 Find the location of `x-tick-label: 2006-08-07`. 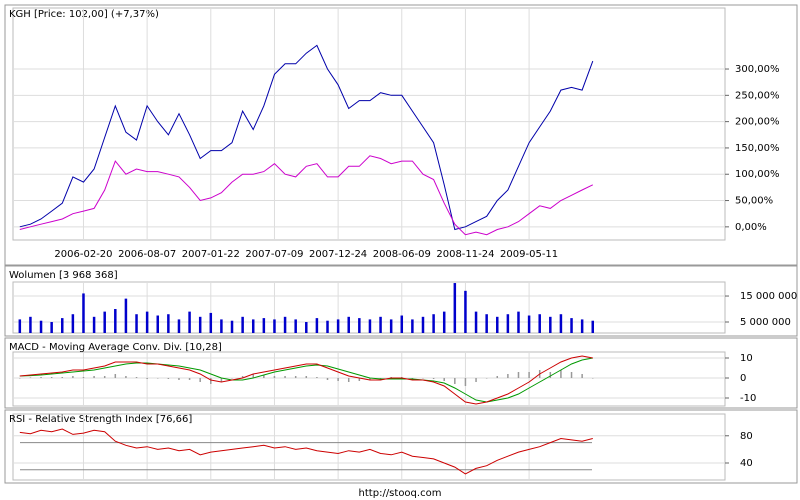

x-tick-label: 2006-08-07 is located at coordinates (147, 254).